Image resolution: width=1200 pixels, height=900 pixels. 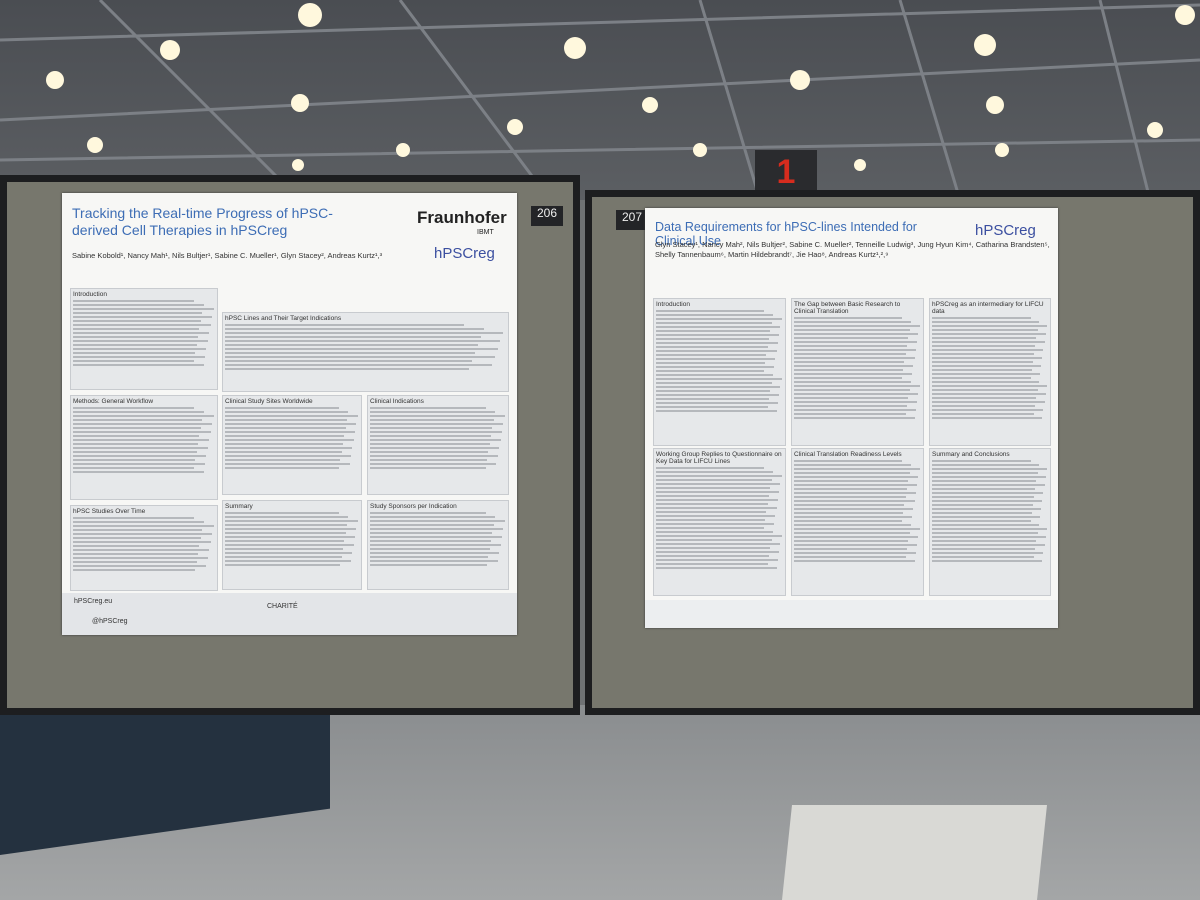 What do you see at coordinates (397, 401) in the screenshot?
I see `section-heading: Clinical Indications` at bounding box center [397, 401].